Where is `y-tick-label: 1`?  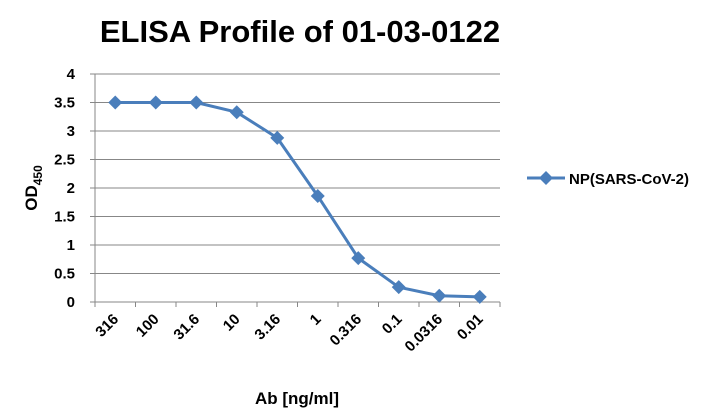 y-tick-label: 1 is located at coordinates (71, 245).